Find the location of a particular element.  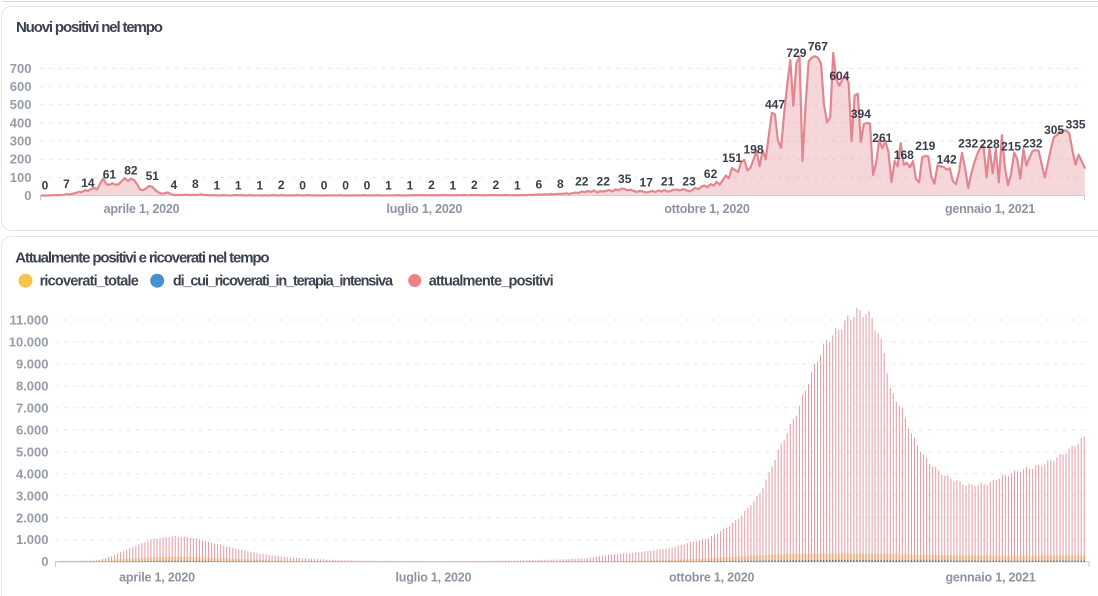

svg-text: 5.000 is located at coordinates (32, 451).